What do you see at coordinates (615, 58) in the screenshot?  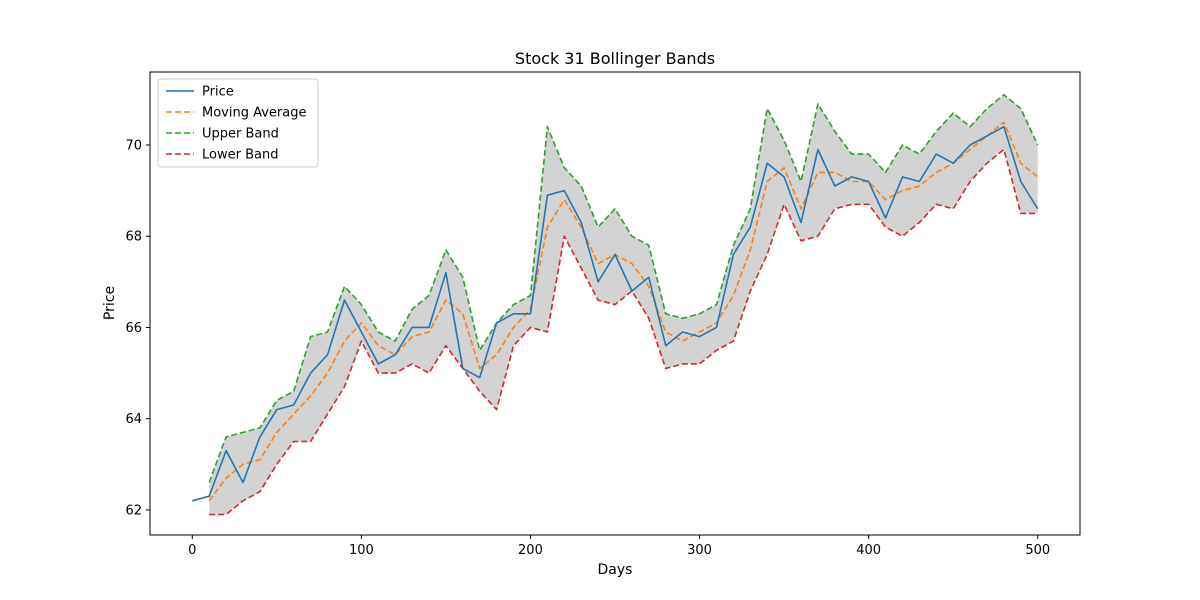 I see `chart-title: Stock 31 Bollinger Bands` at bounding box center [615, 58].